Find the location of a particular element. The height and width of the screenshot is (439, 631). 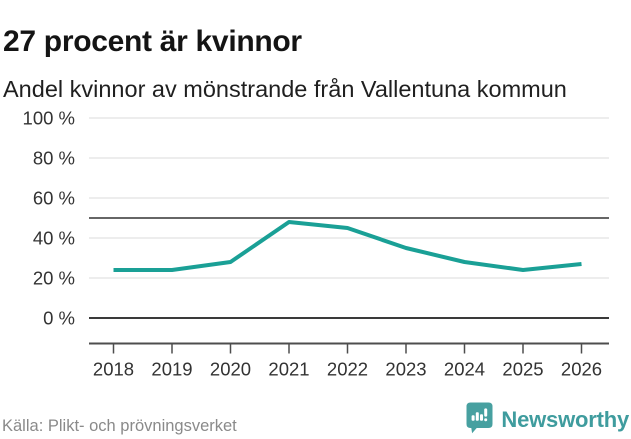

y-tick-label: 40 % is located at coordinates (54, 238).